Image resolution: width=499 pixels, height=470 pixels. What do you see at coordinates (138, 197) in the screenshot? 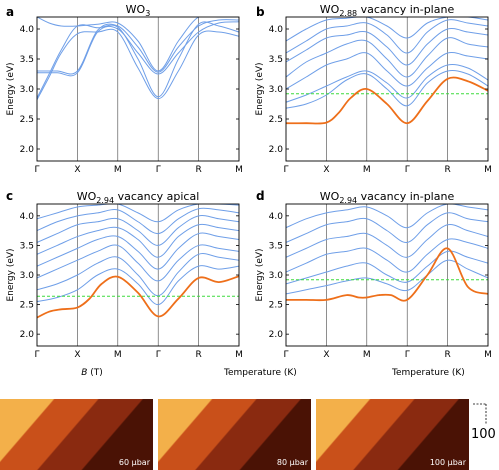
I see `panel-title-c: WO2.94 vacancy apical` at bounding box center [138, 197].